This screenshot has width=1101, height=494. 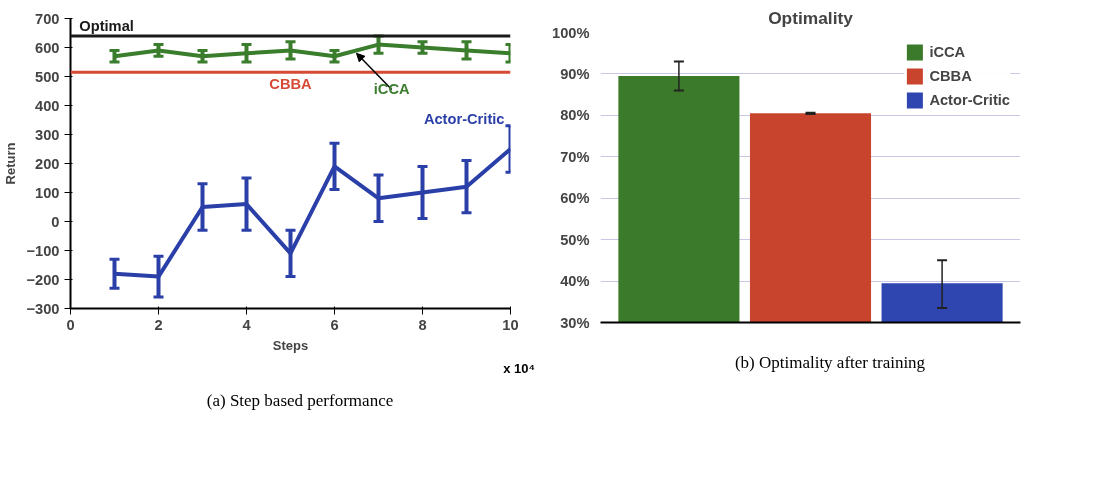 What do you see at coordinates (950, 76) in the screenshot?
I see `legend-label: CBBA` at bounding box center [950, 76].